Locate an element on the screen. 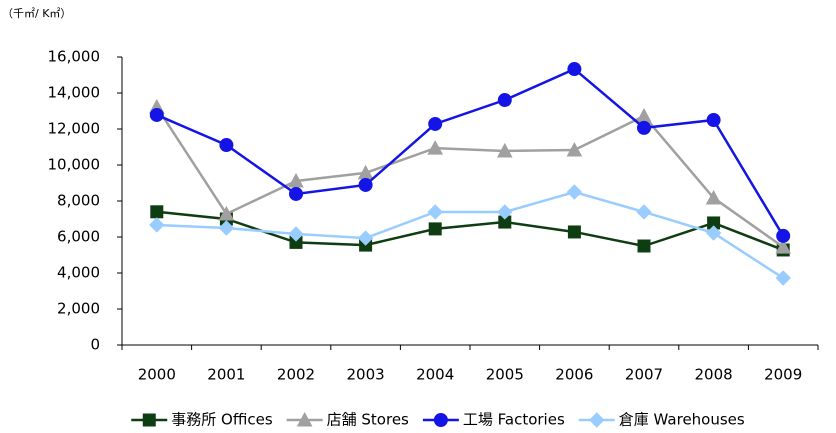  legend-item: 工場 Factories is located at coordinates (493, 420).